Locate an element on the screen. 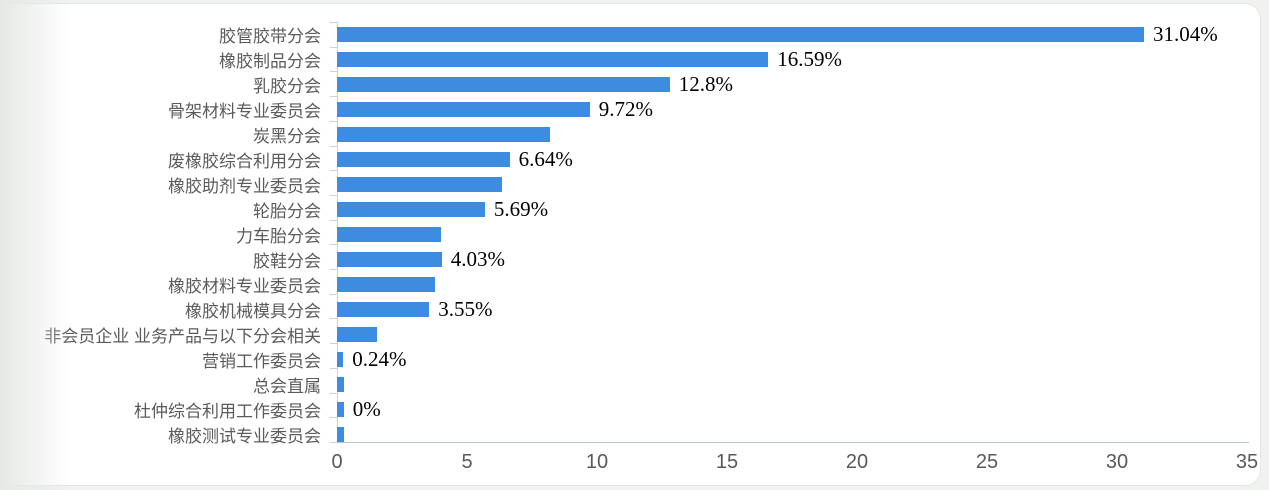  x-tick-label: 10 is located at coordinates (597, 462).